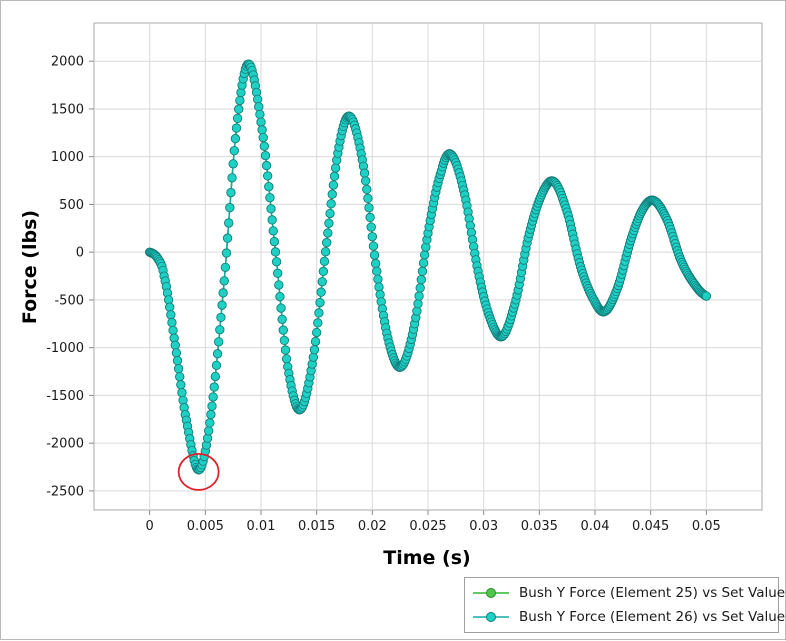  I want to click on x-tick-label: 0.02, so click(372, 526).